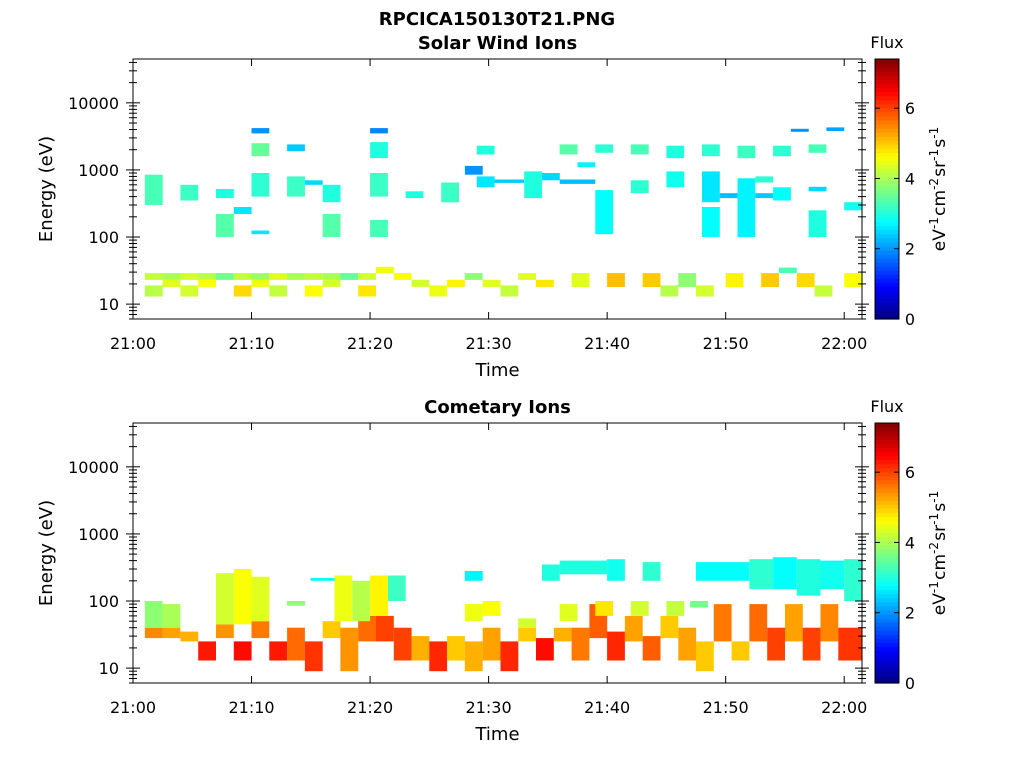 The image size is (1024, 768). Describe the element at coordinates (910, 178) in the screenshot. I see `colorbar-tick-label: 4` at that location.